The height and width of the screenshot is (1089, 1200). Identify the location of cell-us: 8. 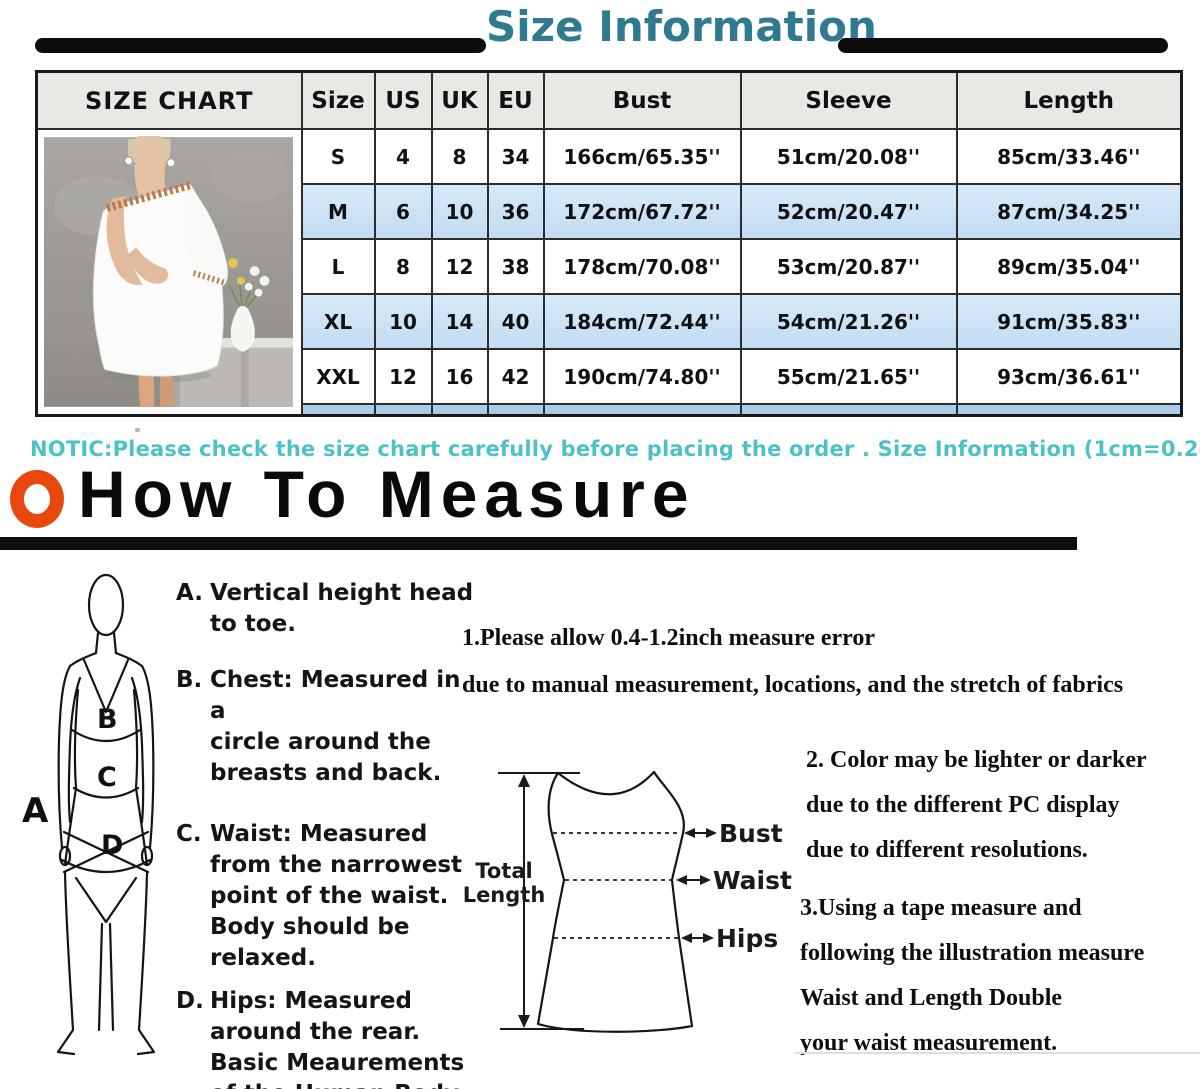
(403, 266).